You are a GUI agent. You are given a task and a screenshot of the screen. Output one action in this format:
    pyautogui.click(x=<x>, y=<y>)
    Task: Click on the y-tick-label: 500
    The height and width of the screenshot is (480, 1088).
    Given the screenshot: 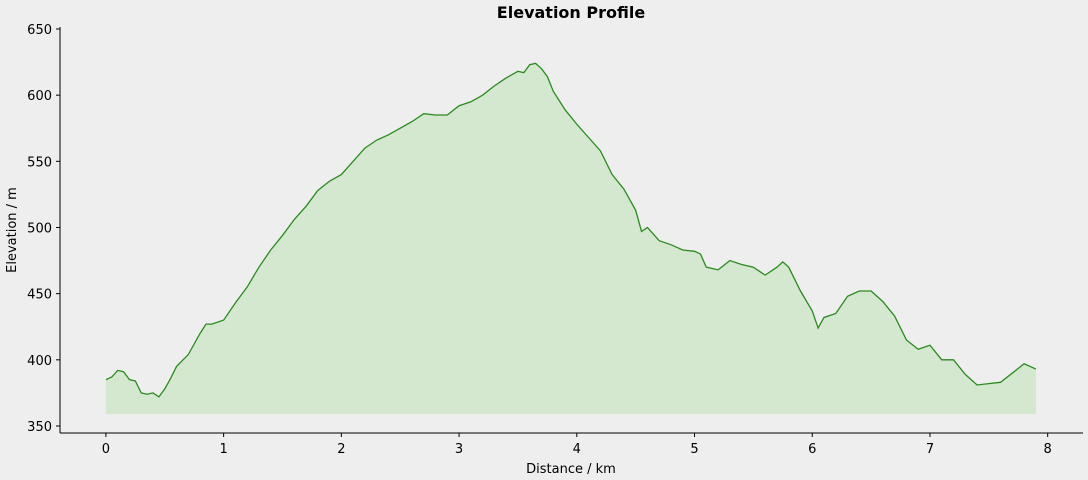 What is the action you would take?
    pyautogui.click(x=39, y=228)
    